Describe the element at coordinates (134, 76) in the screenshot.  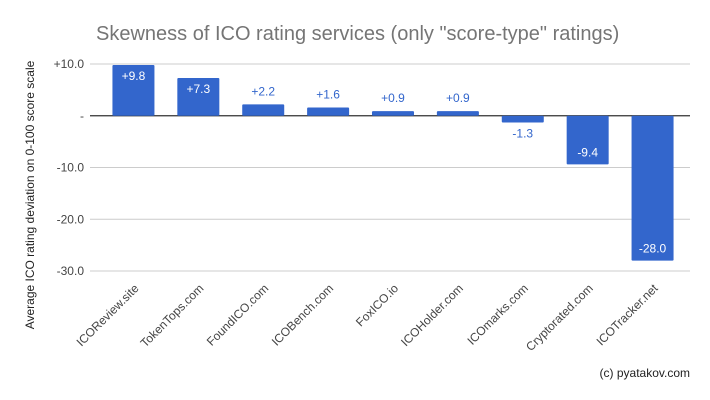
I see `data-label: +9.8` at that location.